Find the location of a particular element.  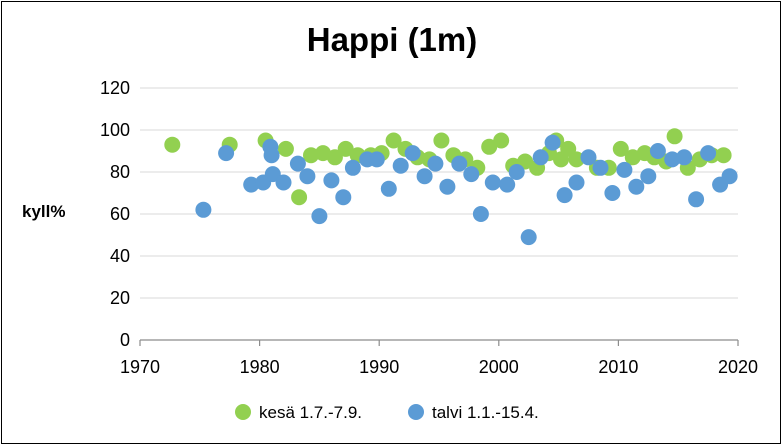

axes is located at coordinates (439, 342).